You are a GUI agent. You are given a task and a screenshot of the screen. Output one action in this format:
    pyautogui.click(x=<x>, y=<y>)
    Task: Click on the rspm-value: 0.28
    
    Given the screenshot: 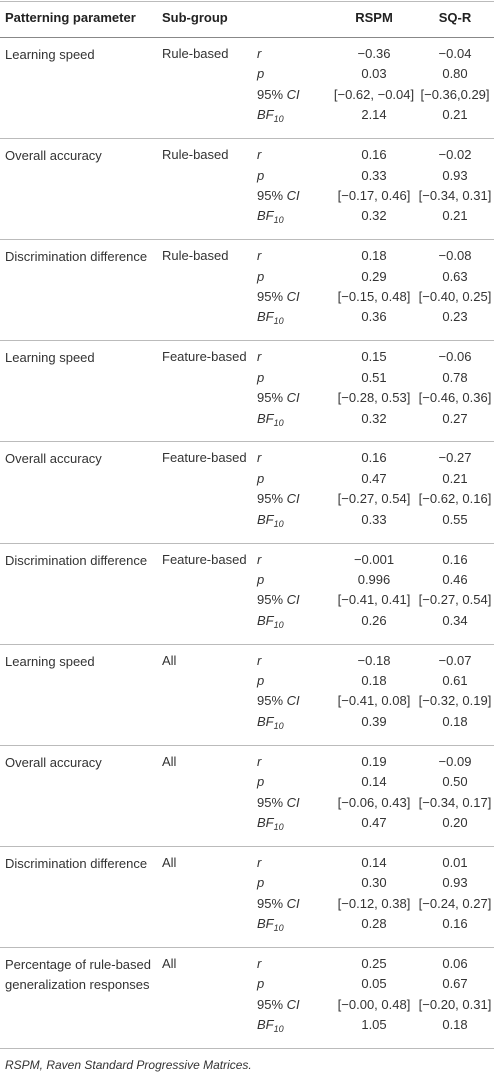 What is the action you would take?
    pyautogui.click(x=374, y=923)
    